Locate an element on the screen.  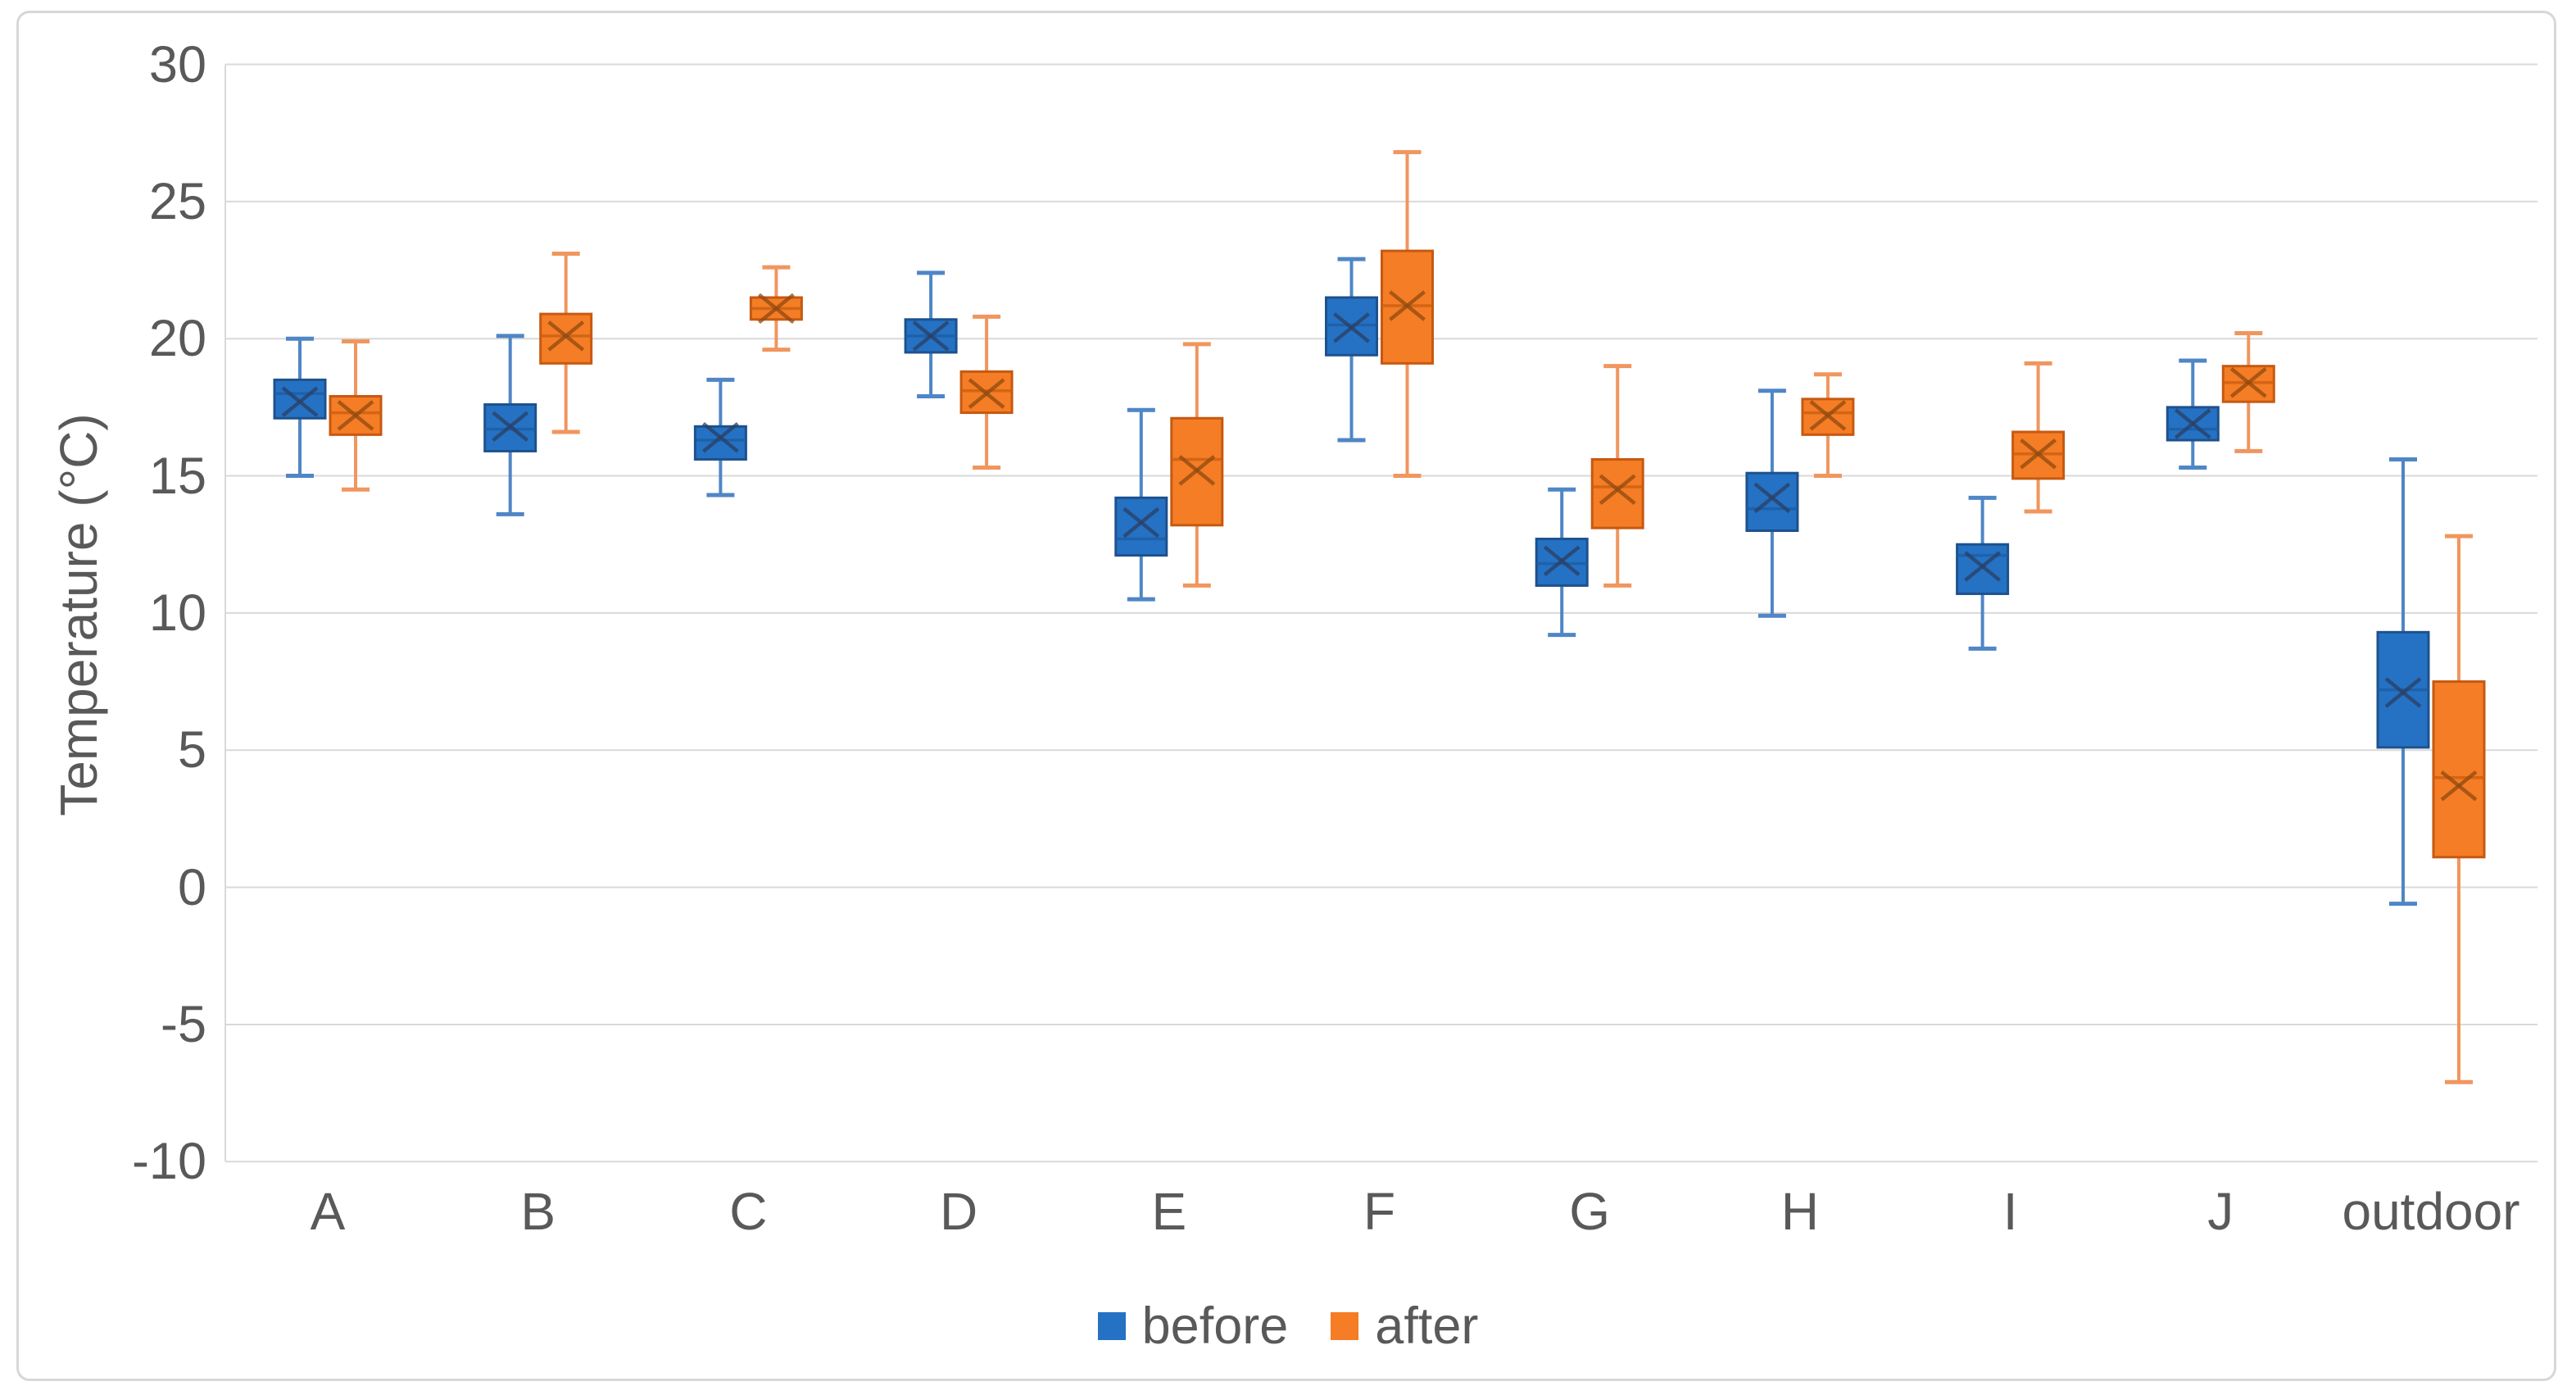
box-before-D is located at coordinates (931, 334).